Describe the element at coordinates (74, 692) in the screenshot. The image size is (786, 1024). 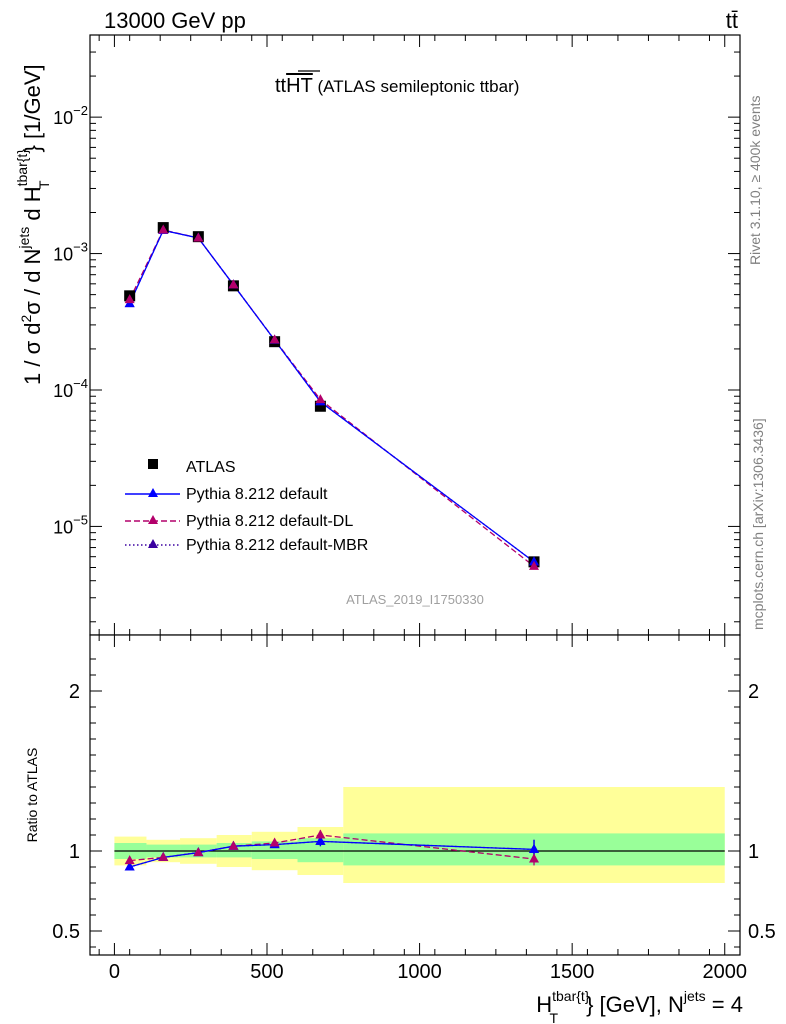
I see `ratio-ytick-label-left: 2` at that location.